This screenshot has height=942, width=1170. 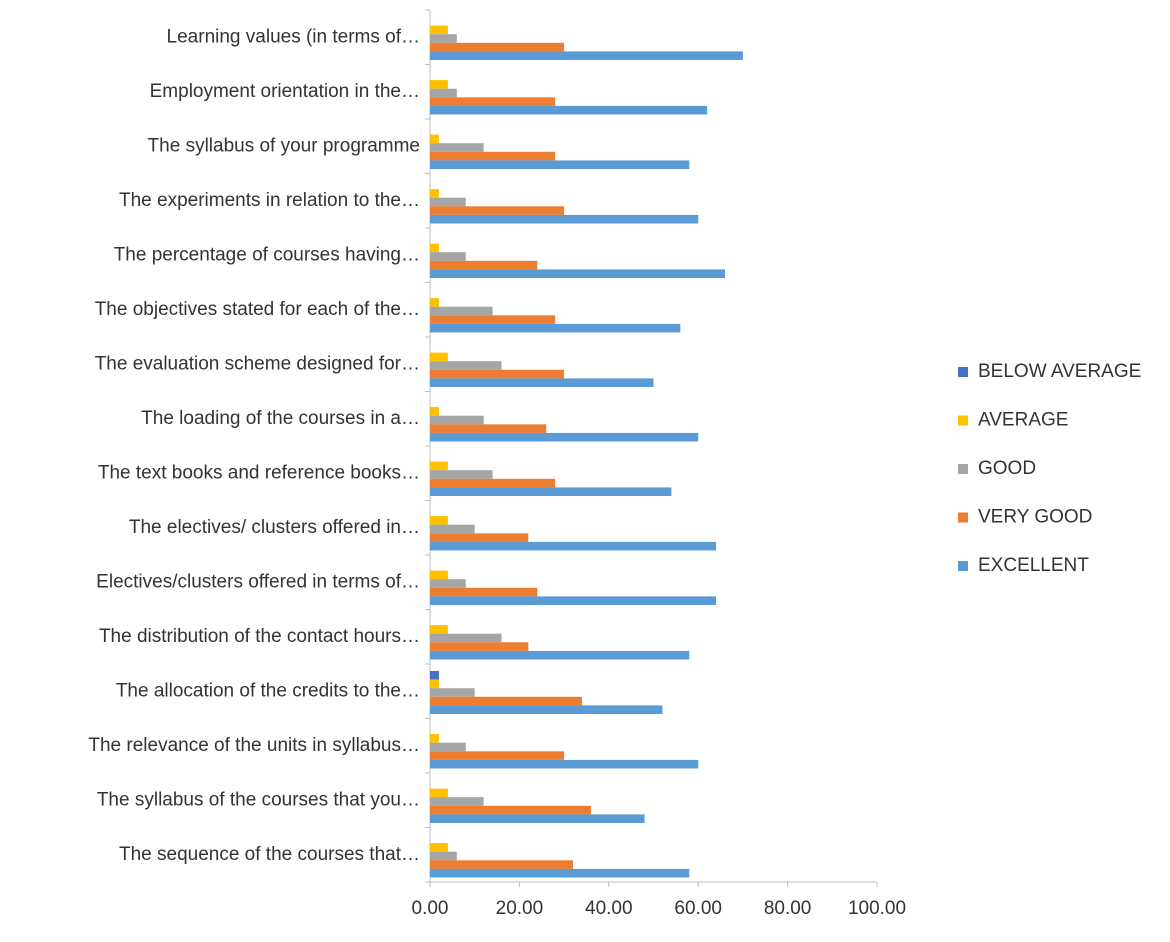 What do you see at coordinates (1035, 517) in the screenshot?
I see `legend-label: VERY GOOD` at bounding box center [1035, 517].